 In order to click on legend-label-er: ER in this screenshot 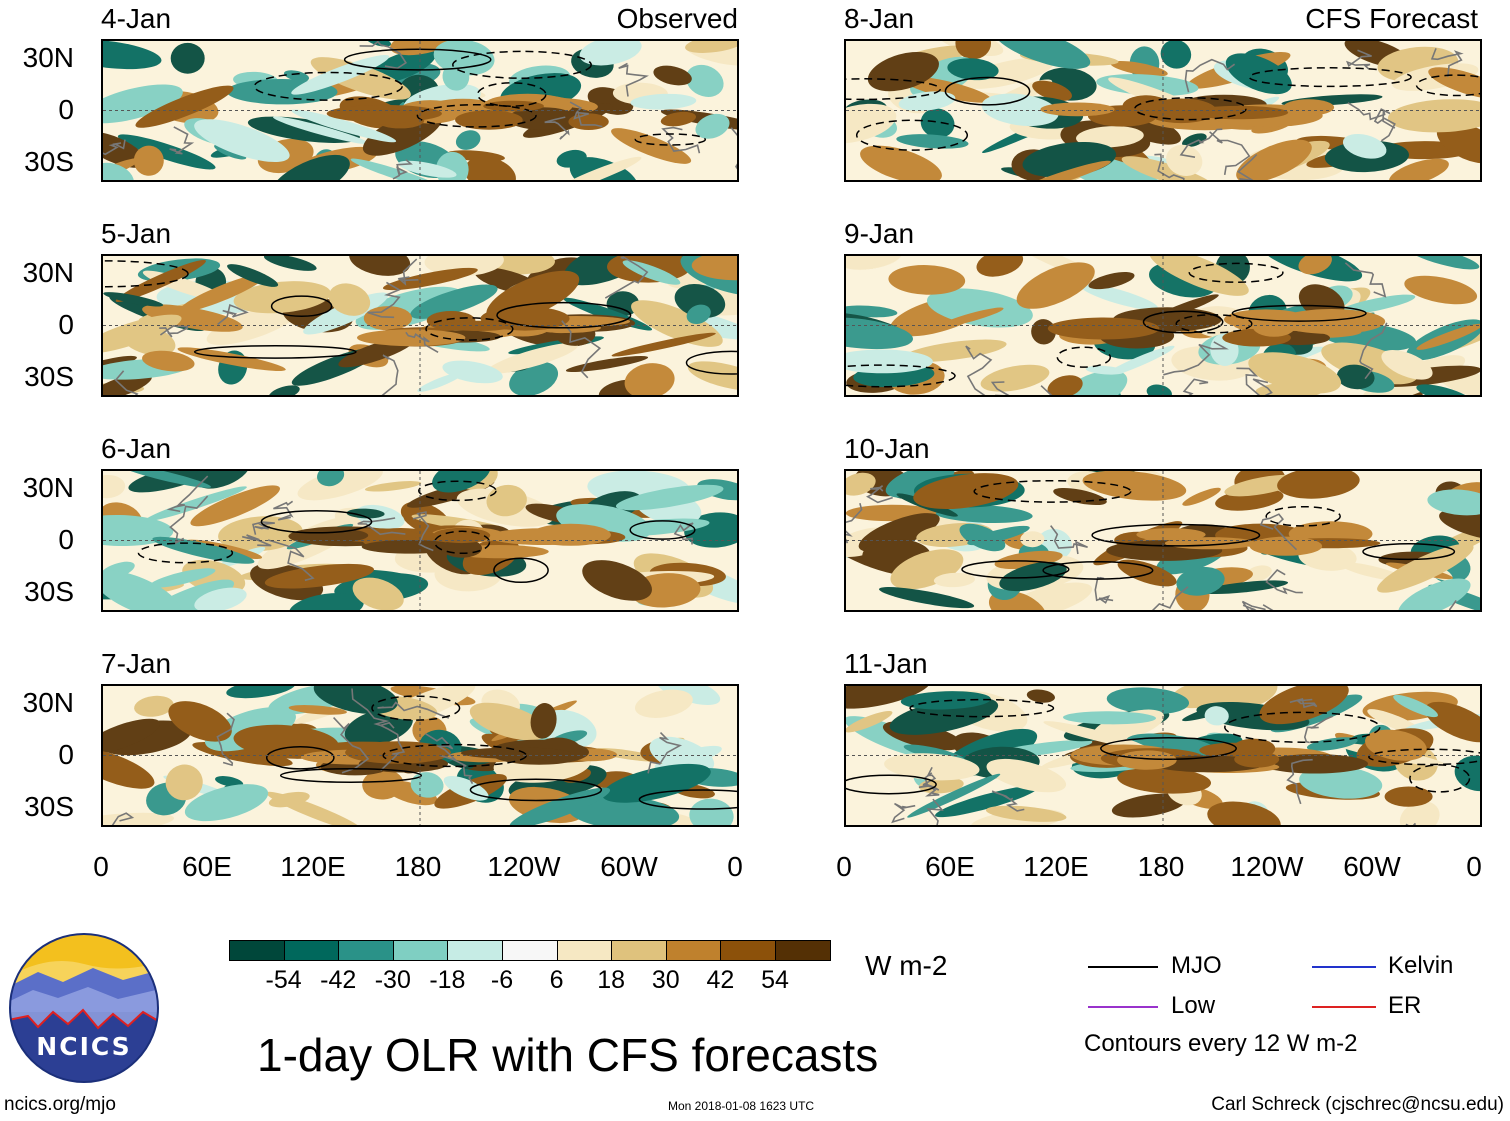, I will do `click(1405, 1005)`.